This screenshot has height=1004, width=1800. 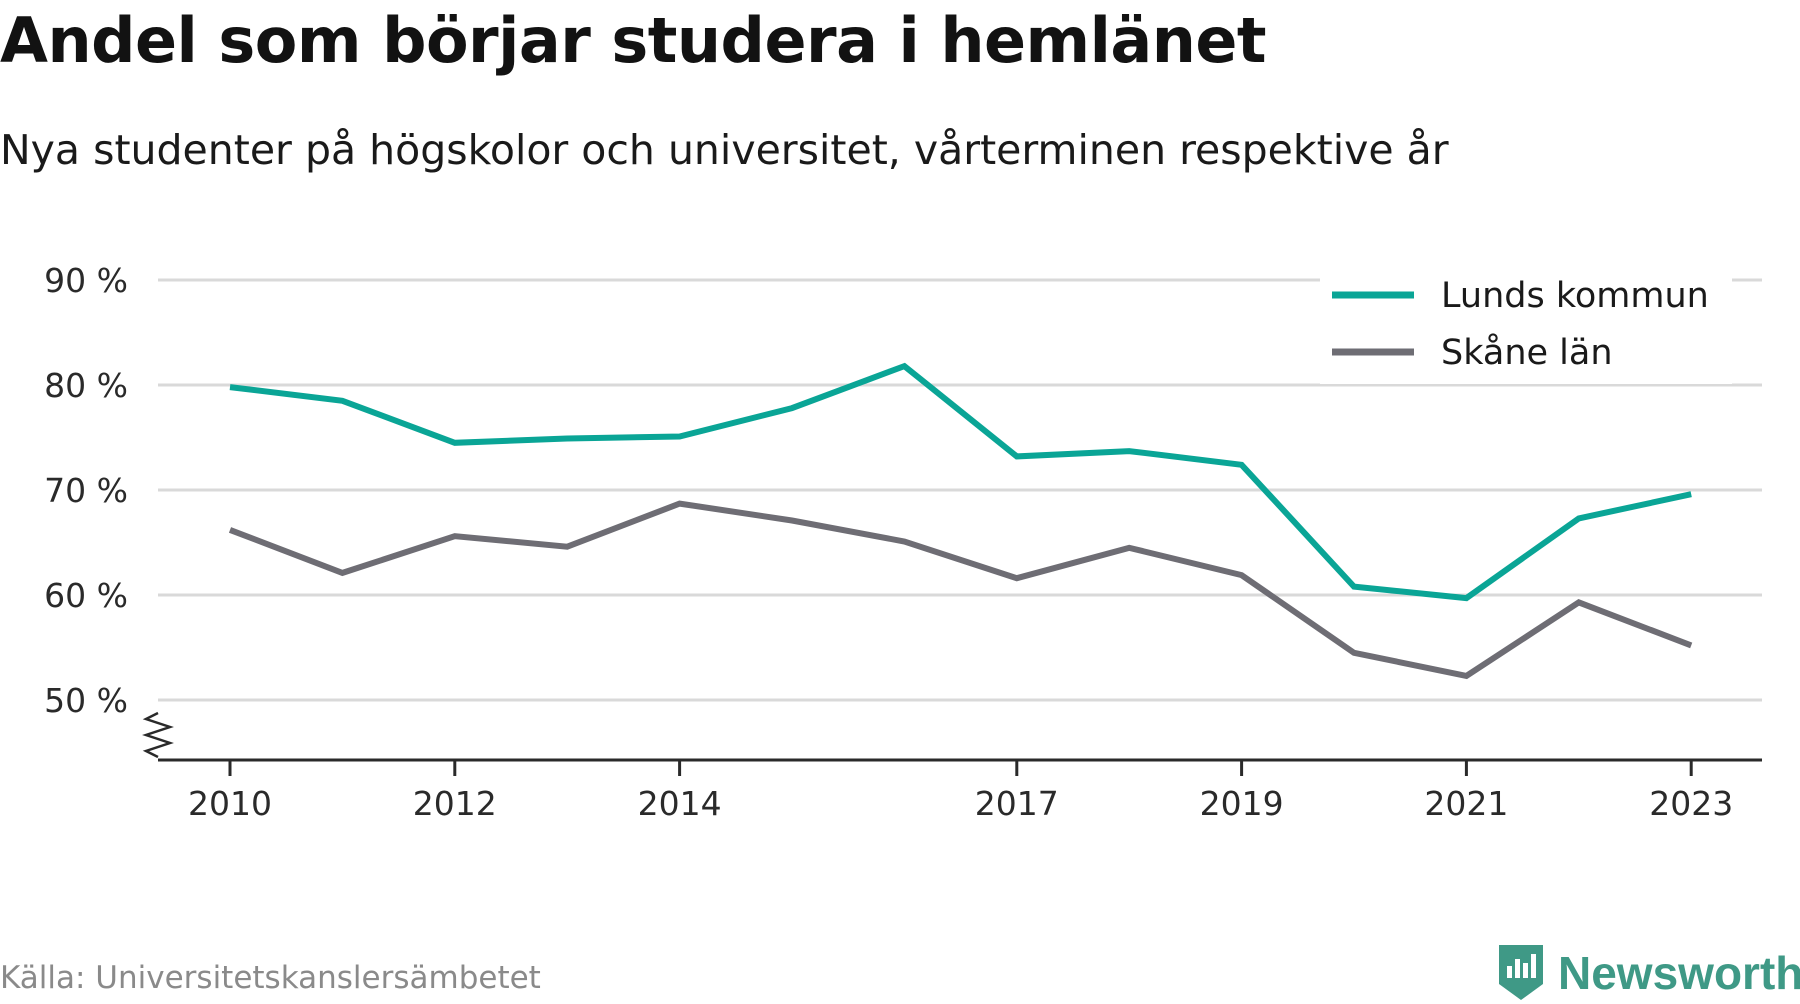 What do you see at coordinates (1679, 973) in the screenshot?
I see `brand-name: Newsworthy` at bounding box center [1679, 973].